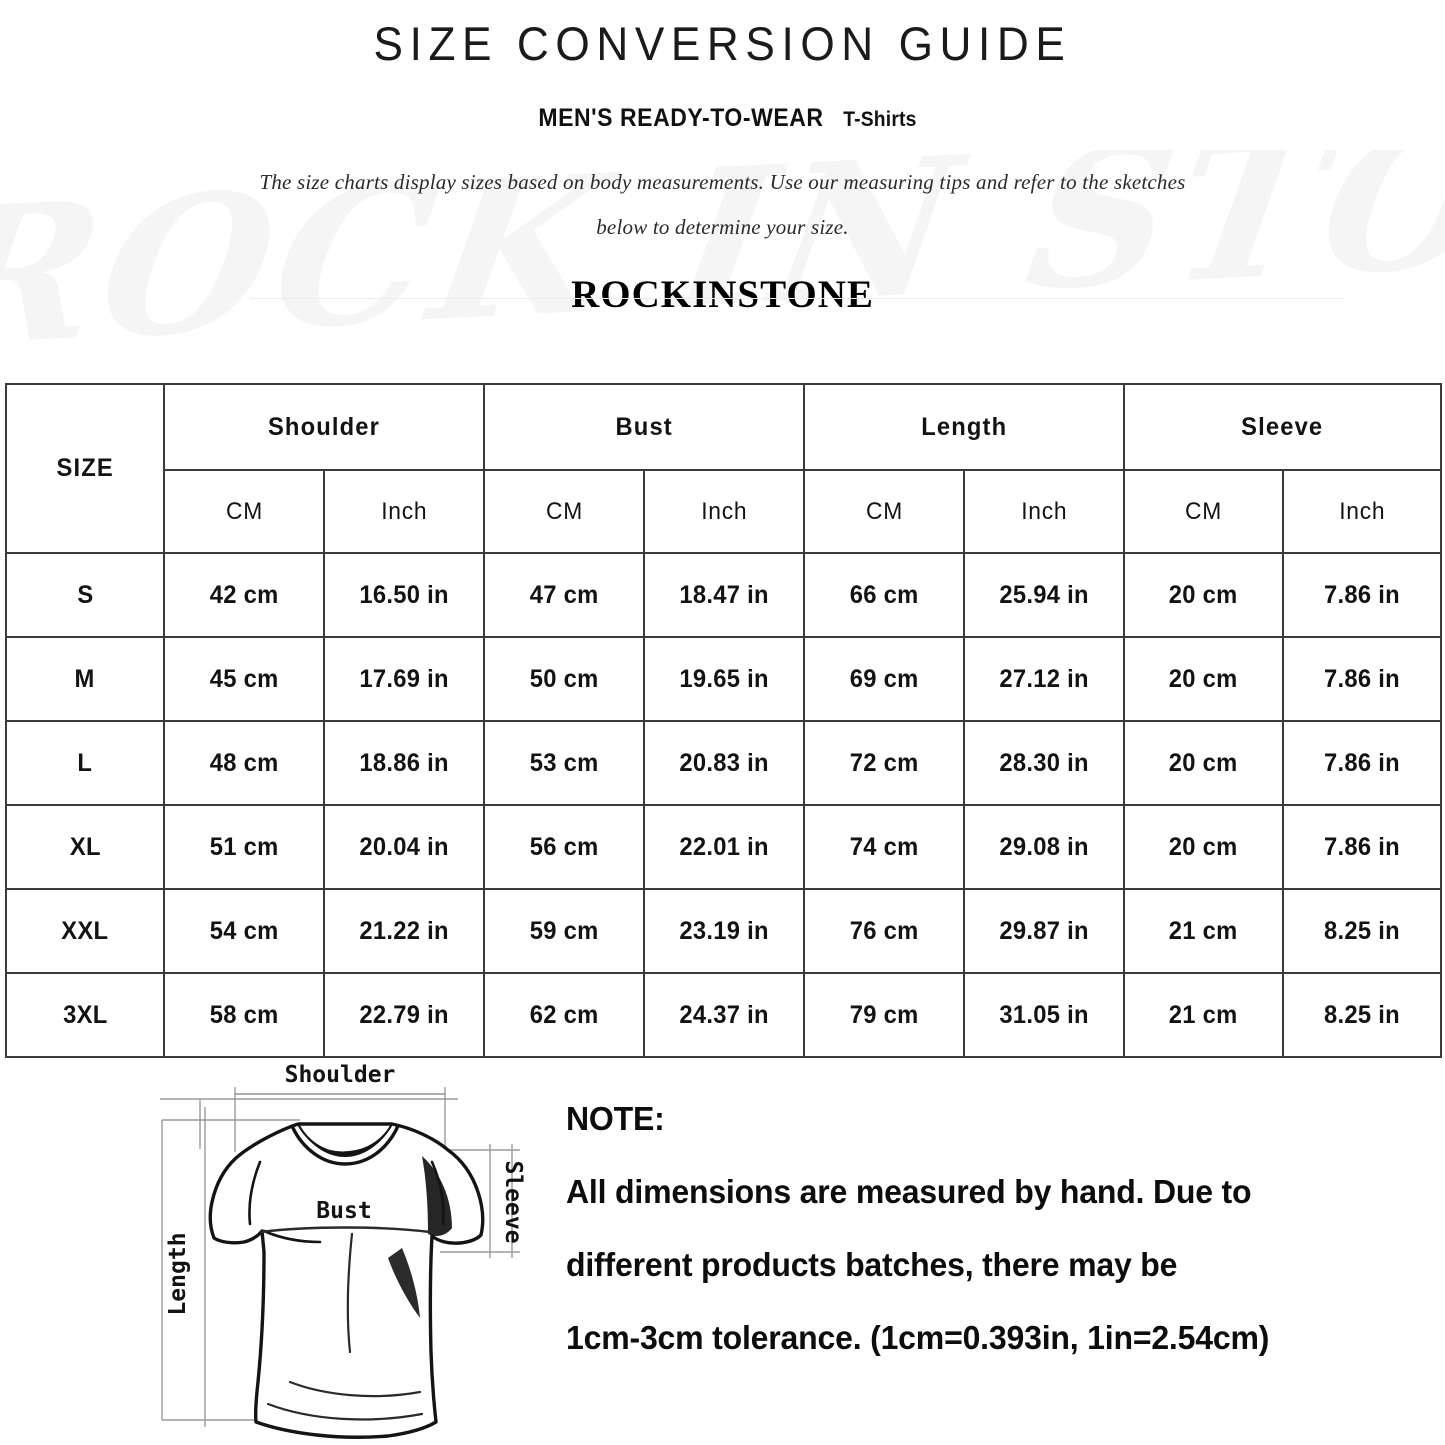 The height and width of the screenshot is (1445, 1445). What do you see at coordinates (564, 511) in the screenshot?
I see `unit-bust-cm: CM` at bounding box center [564, 511].